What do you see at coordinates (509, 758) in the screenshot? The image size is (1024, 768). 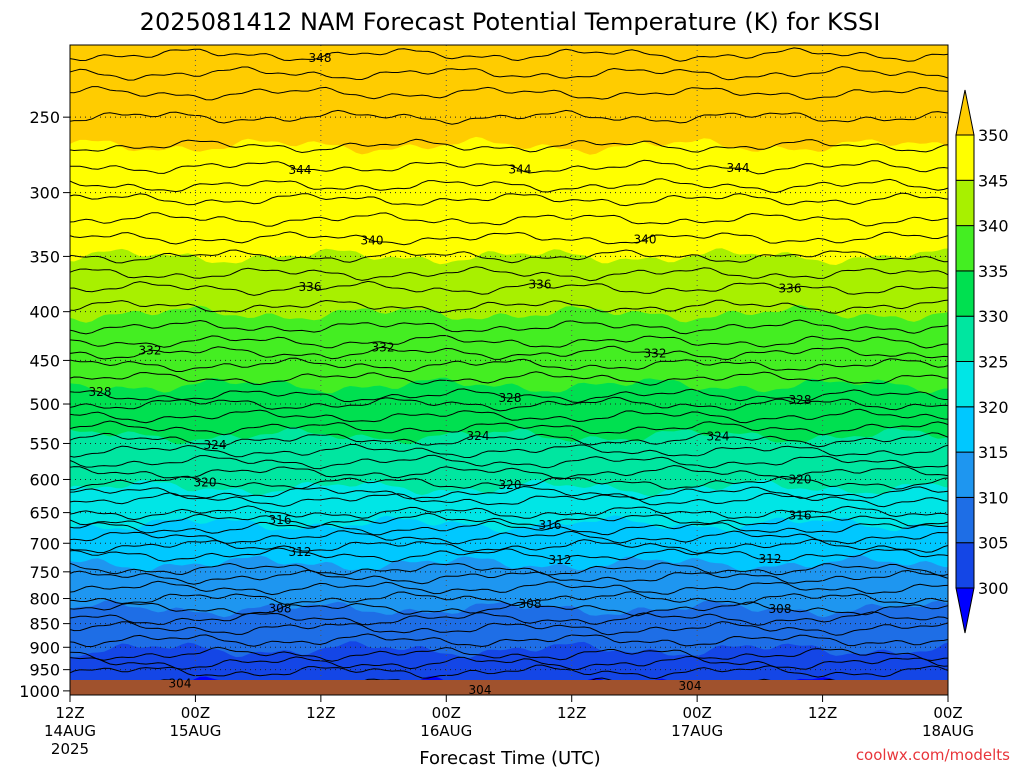 I see `x-axis-label: Forecast Time (UTC)` at bounding box center [509, 758].